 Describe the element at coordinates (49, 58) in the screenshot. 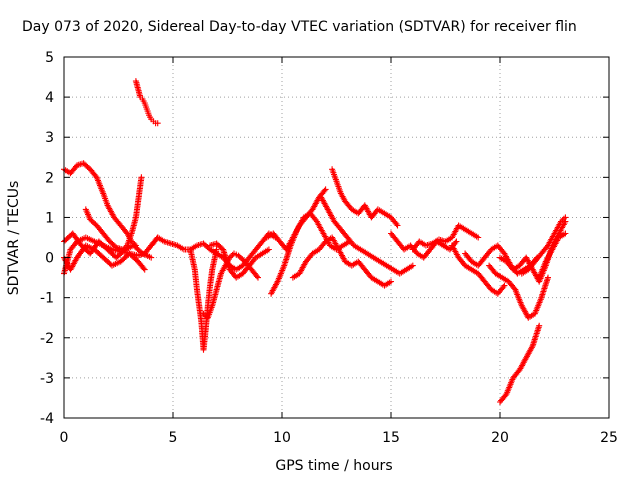

I see `y-tick-label: 5` at that location.